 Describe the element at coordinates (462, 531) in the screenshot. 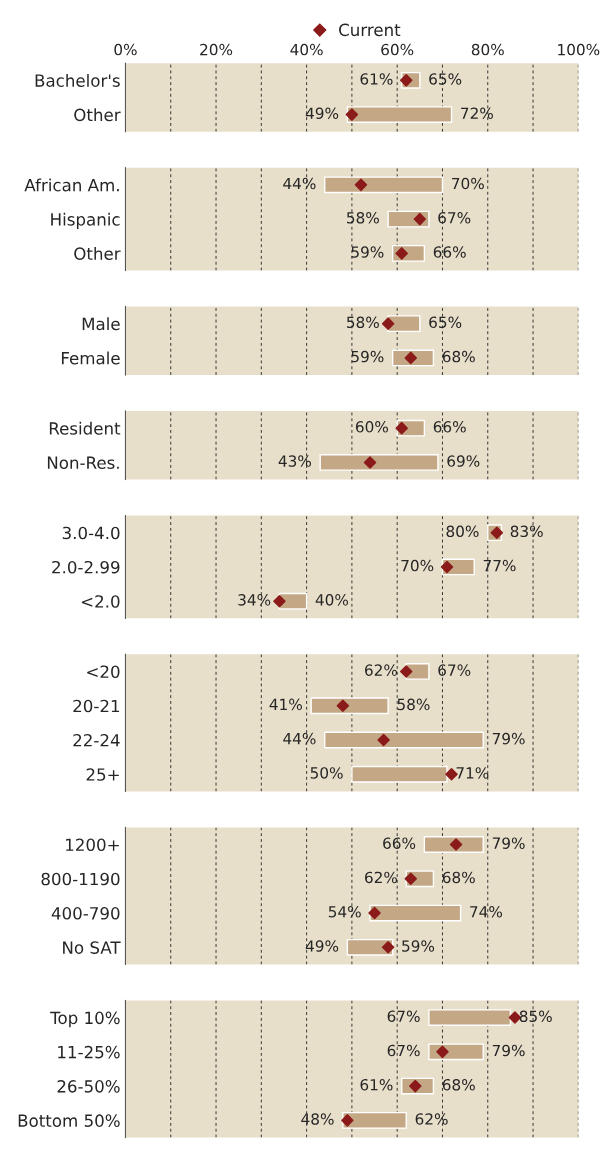

I see `annotation: 80%` at that location.